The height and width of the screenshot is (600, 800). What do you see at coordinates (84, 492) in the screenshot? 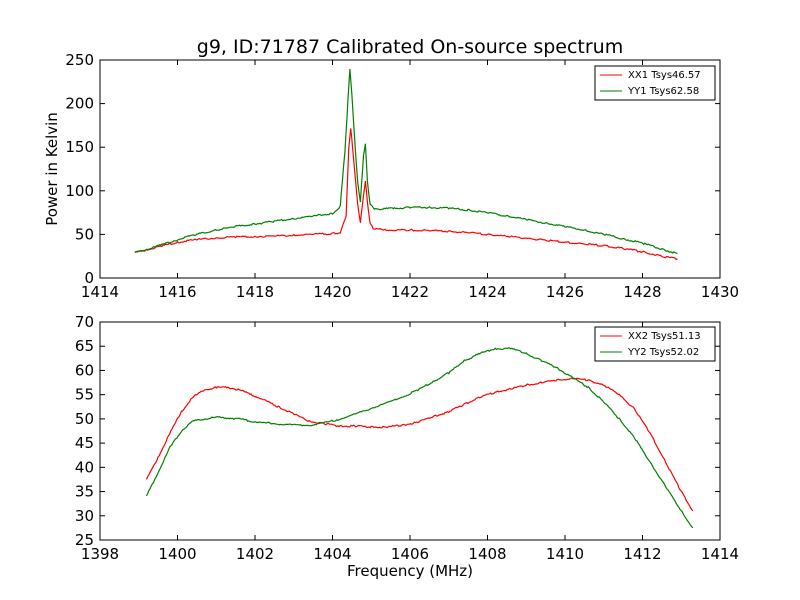
I see `y-tick-label: 35` at bounding box center [84, 492].